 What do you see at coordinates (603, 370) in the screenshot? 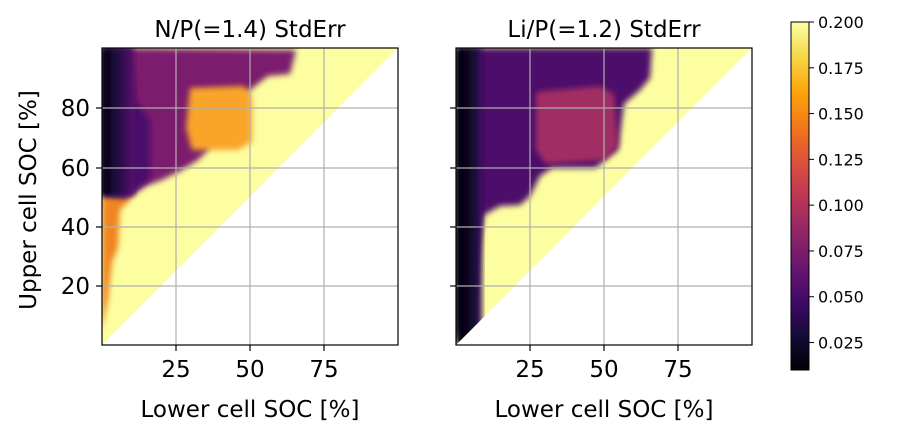
I see `x-tick-label-2-2: 50` at bounding box center [603, 370].